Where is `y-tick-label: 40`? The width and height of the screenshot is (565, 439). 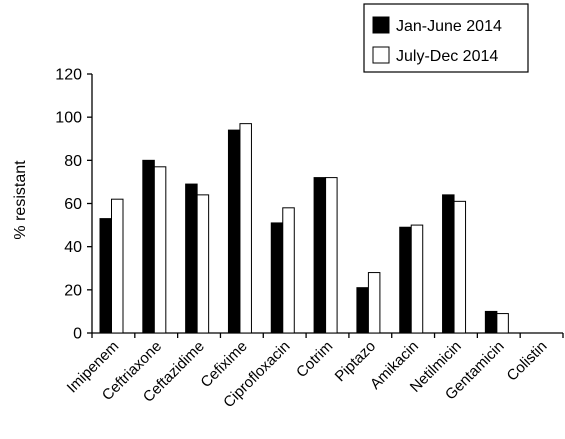
y-tick-label: 40 is located at coordinates (73, 247).